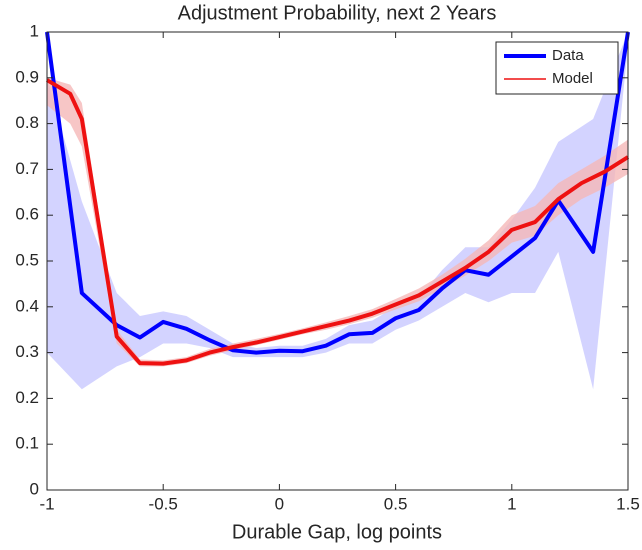 The height and width of the screenshot is (550, 642). I want to click on y-tick-label: 0.8, so click(27, 122).